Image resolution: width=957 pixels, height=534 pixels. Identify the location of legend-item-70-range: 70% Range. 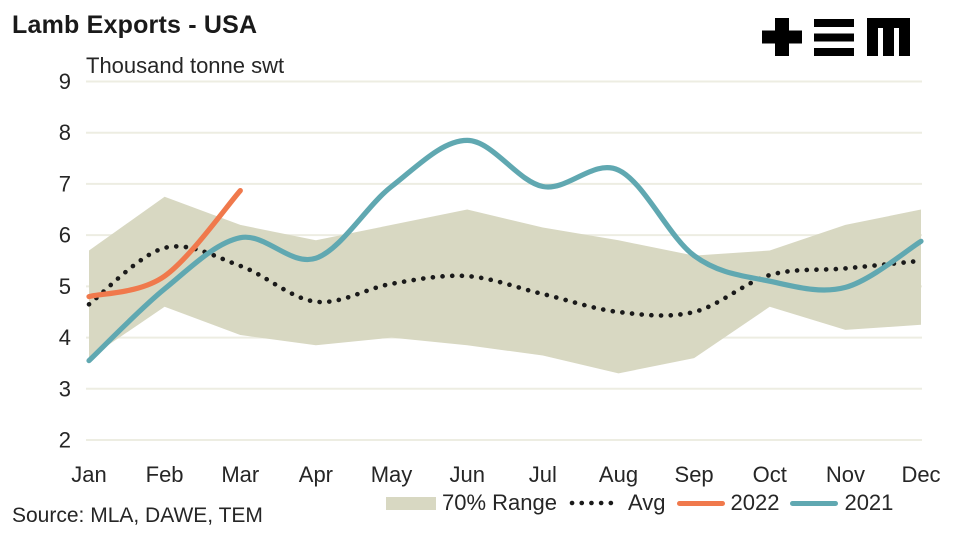
(471, 503).